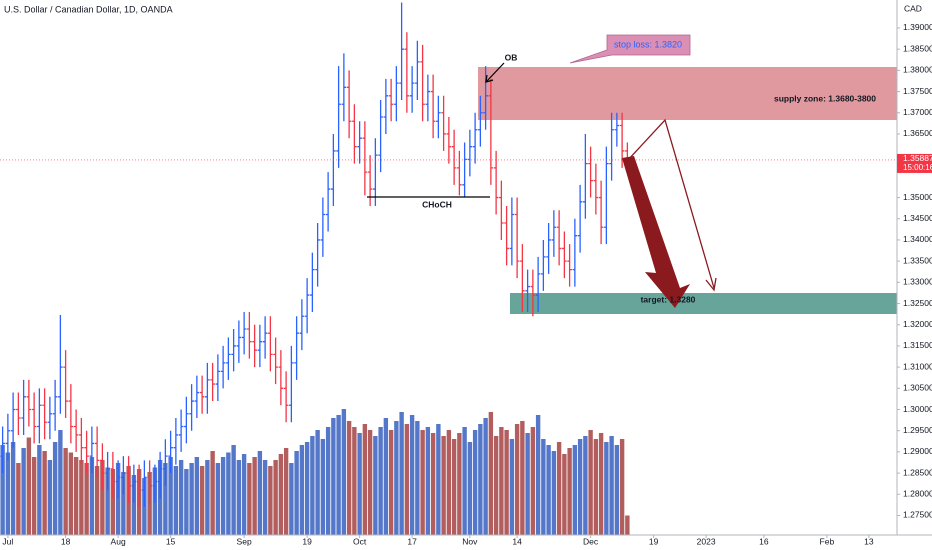 Image resolution: width=932 pixels, height=550 pixels. Describe the element at coordinates (307, 541) in the screenshot. I see `x-tick-label: 19` at that location.